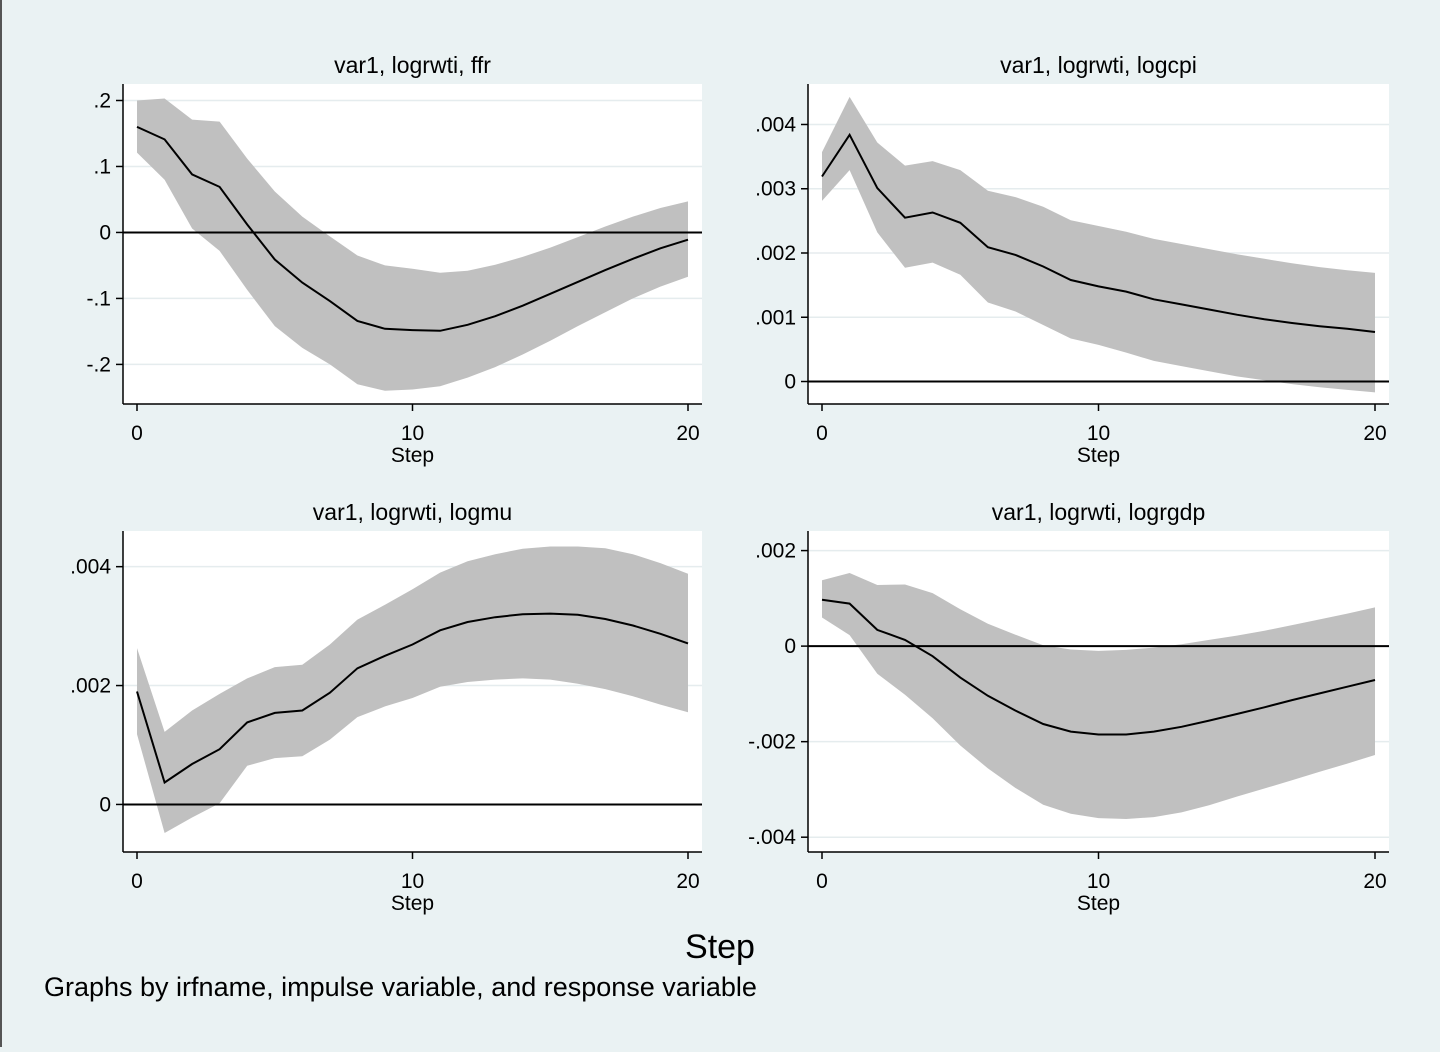  Describe the element at coordinates (412, 512) in the screenshot. I see `panel-title: var1, logrwti, logmu` at that location.